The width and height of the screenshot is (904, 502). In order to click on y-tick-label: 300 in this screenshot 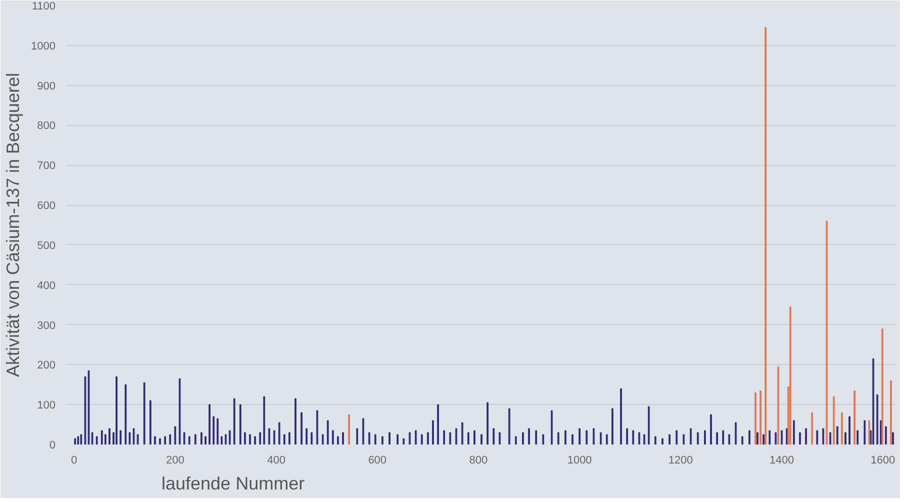, I will do `click(46, 326)`.